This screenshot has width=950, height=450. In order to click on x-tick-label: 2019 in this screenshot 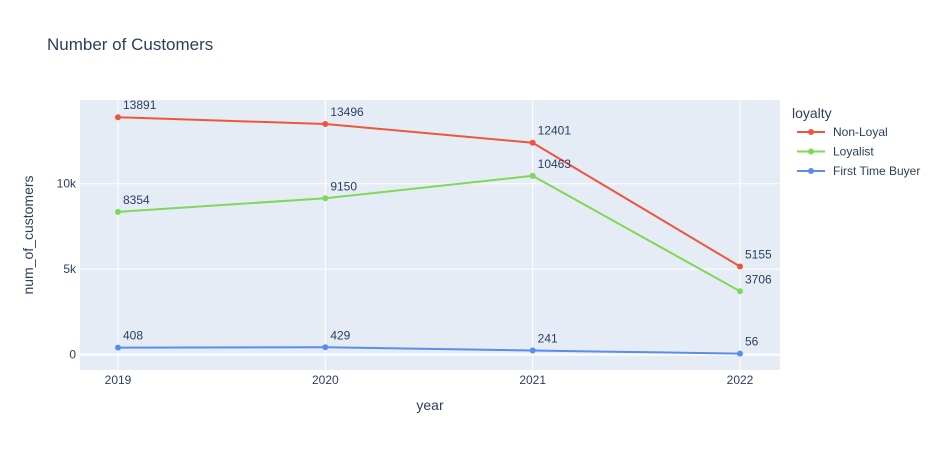, I will do `click(118, 380)`.